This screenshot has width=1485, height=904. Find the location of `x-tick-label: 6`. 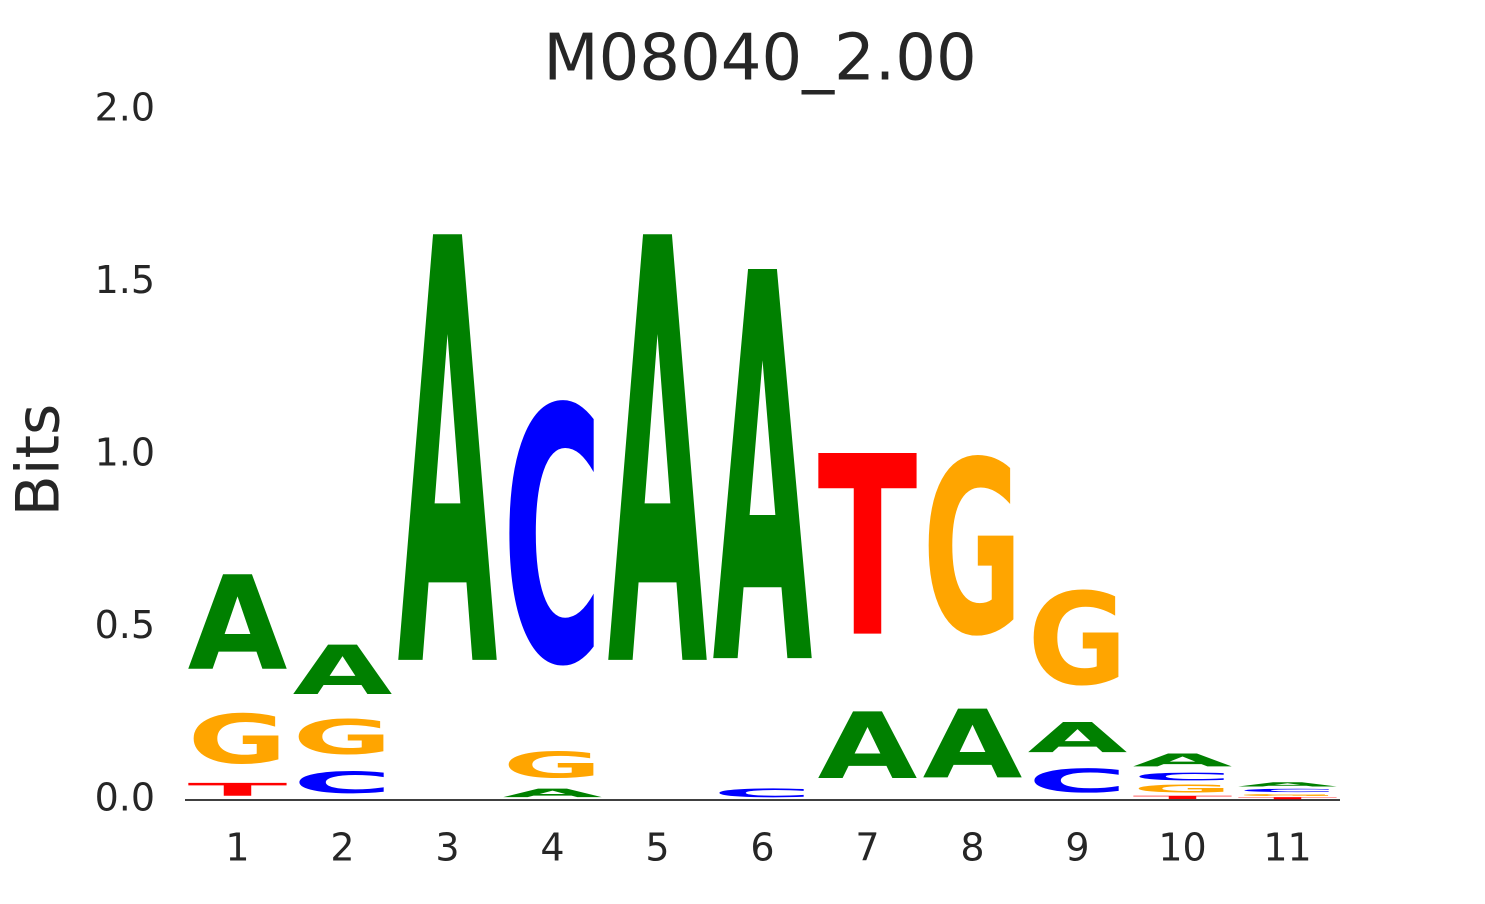

x-tick-label: 6 is located at coordinates (762, 848).